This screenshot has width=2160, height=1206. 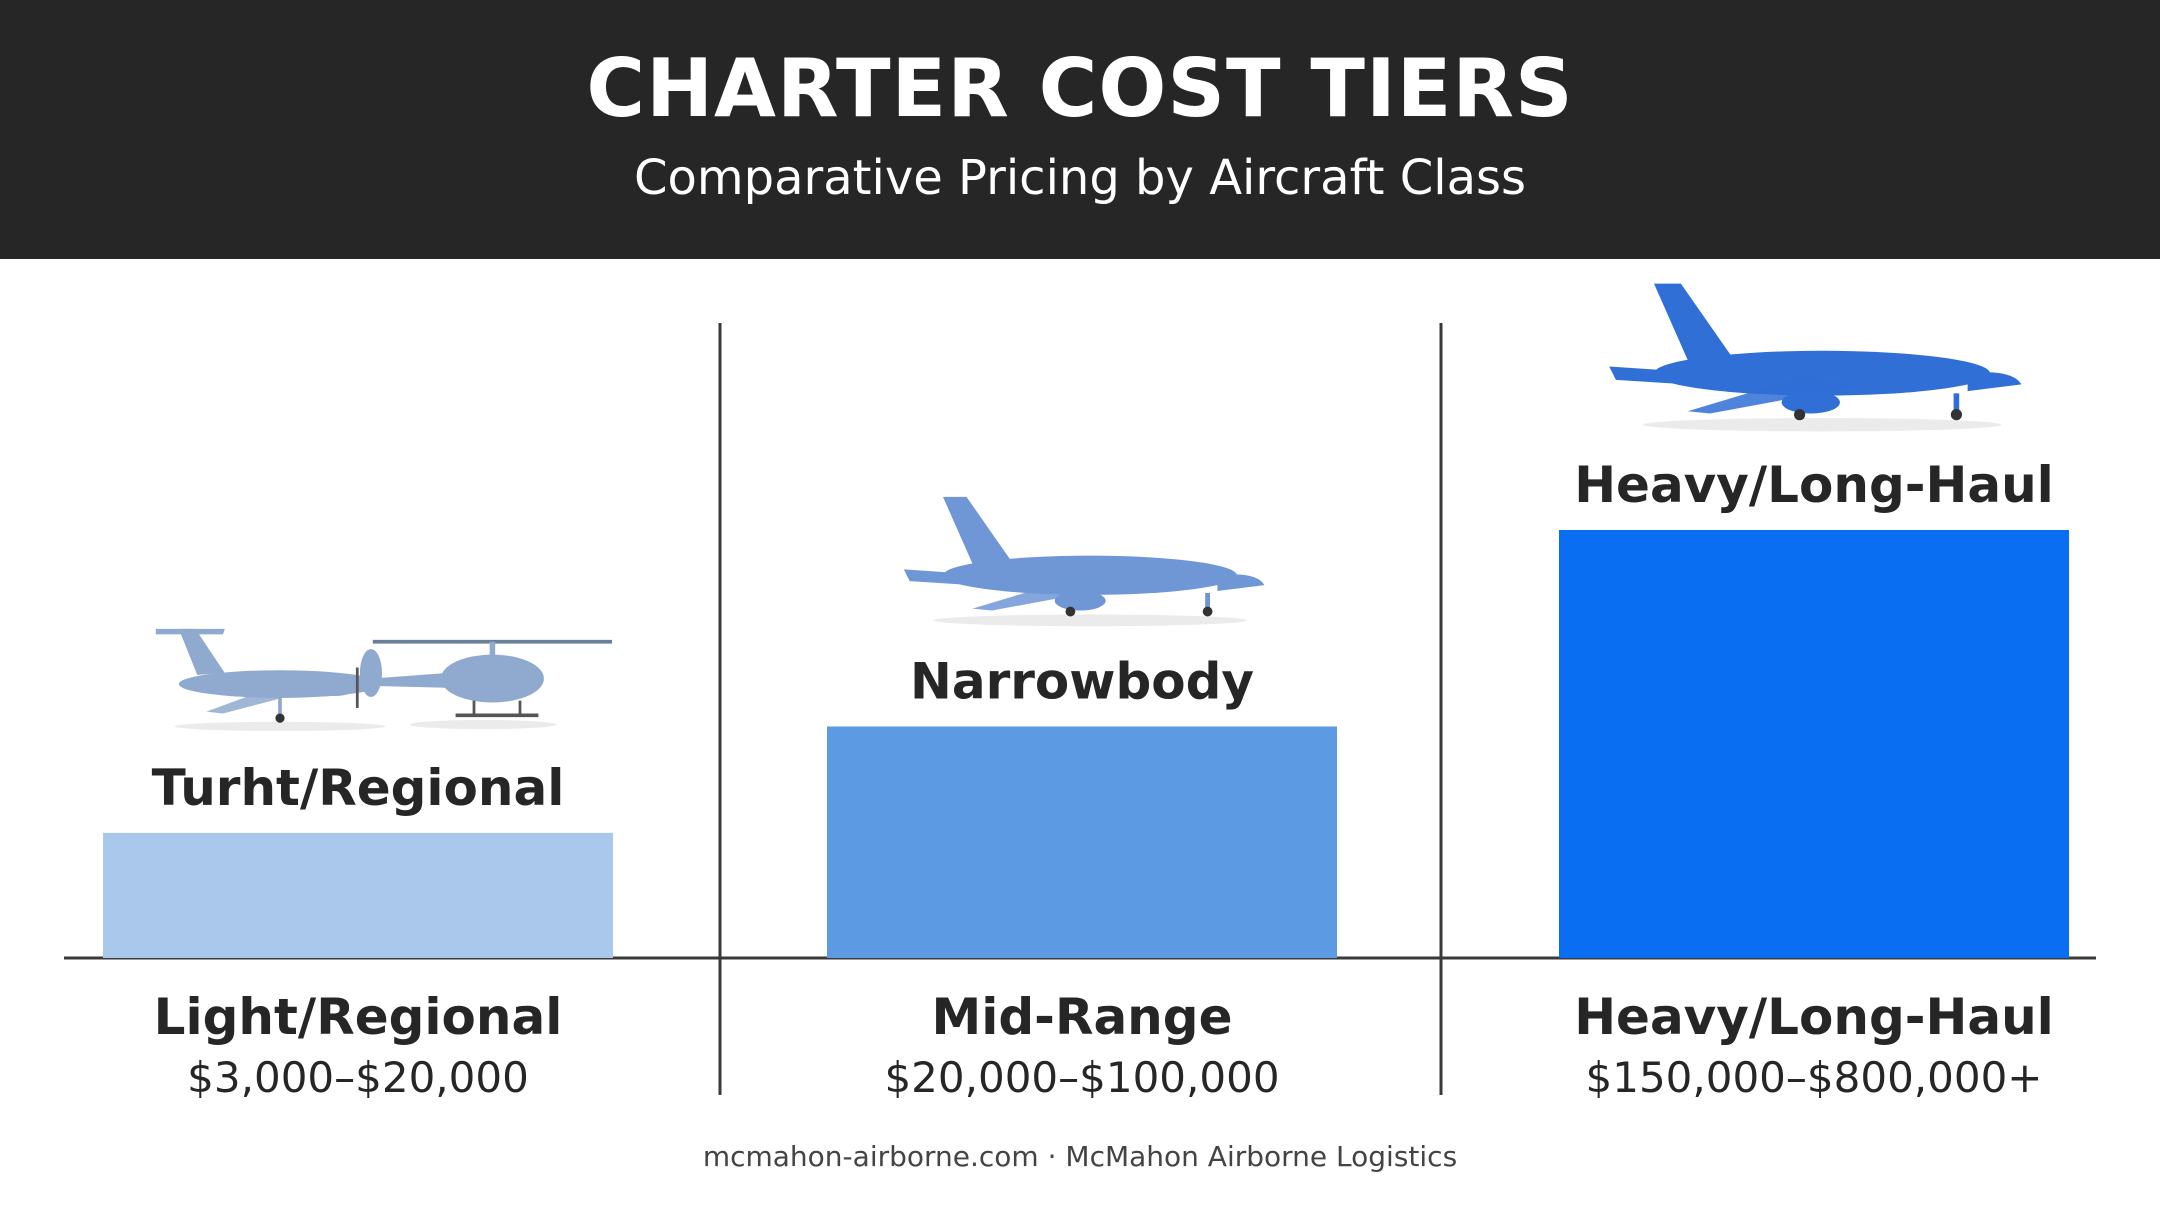 What do you see at coordinates (1815, 357) in the screenshot?
I see `jumbo-jet-icon` at bounding box center [1815, 357].